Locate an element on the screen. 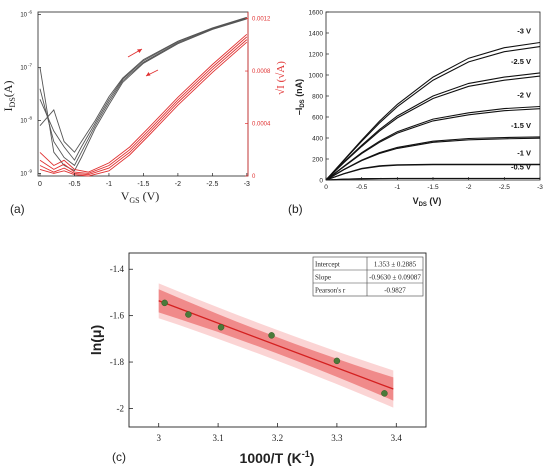  panel-b-curve-label: -2.5 V is located at coordinates (521, 61).